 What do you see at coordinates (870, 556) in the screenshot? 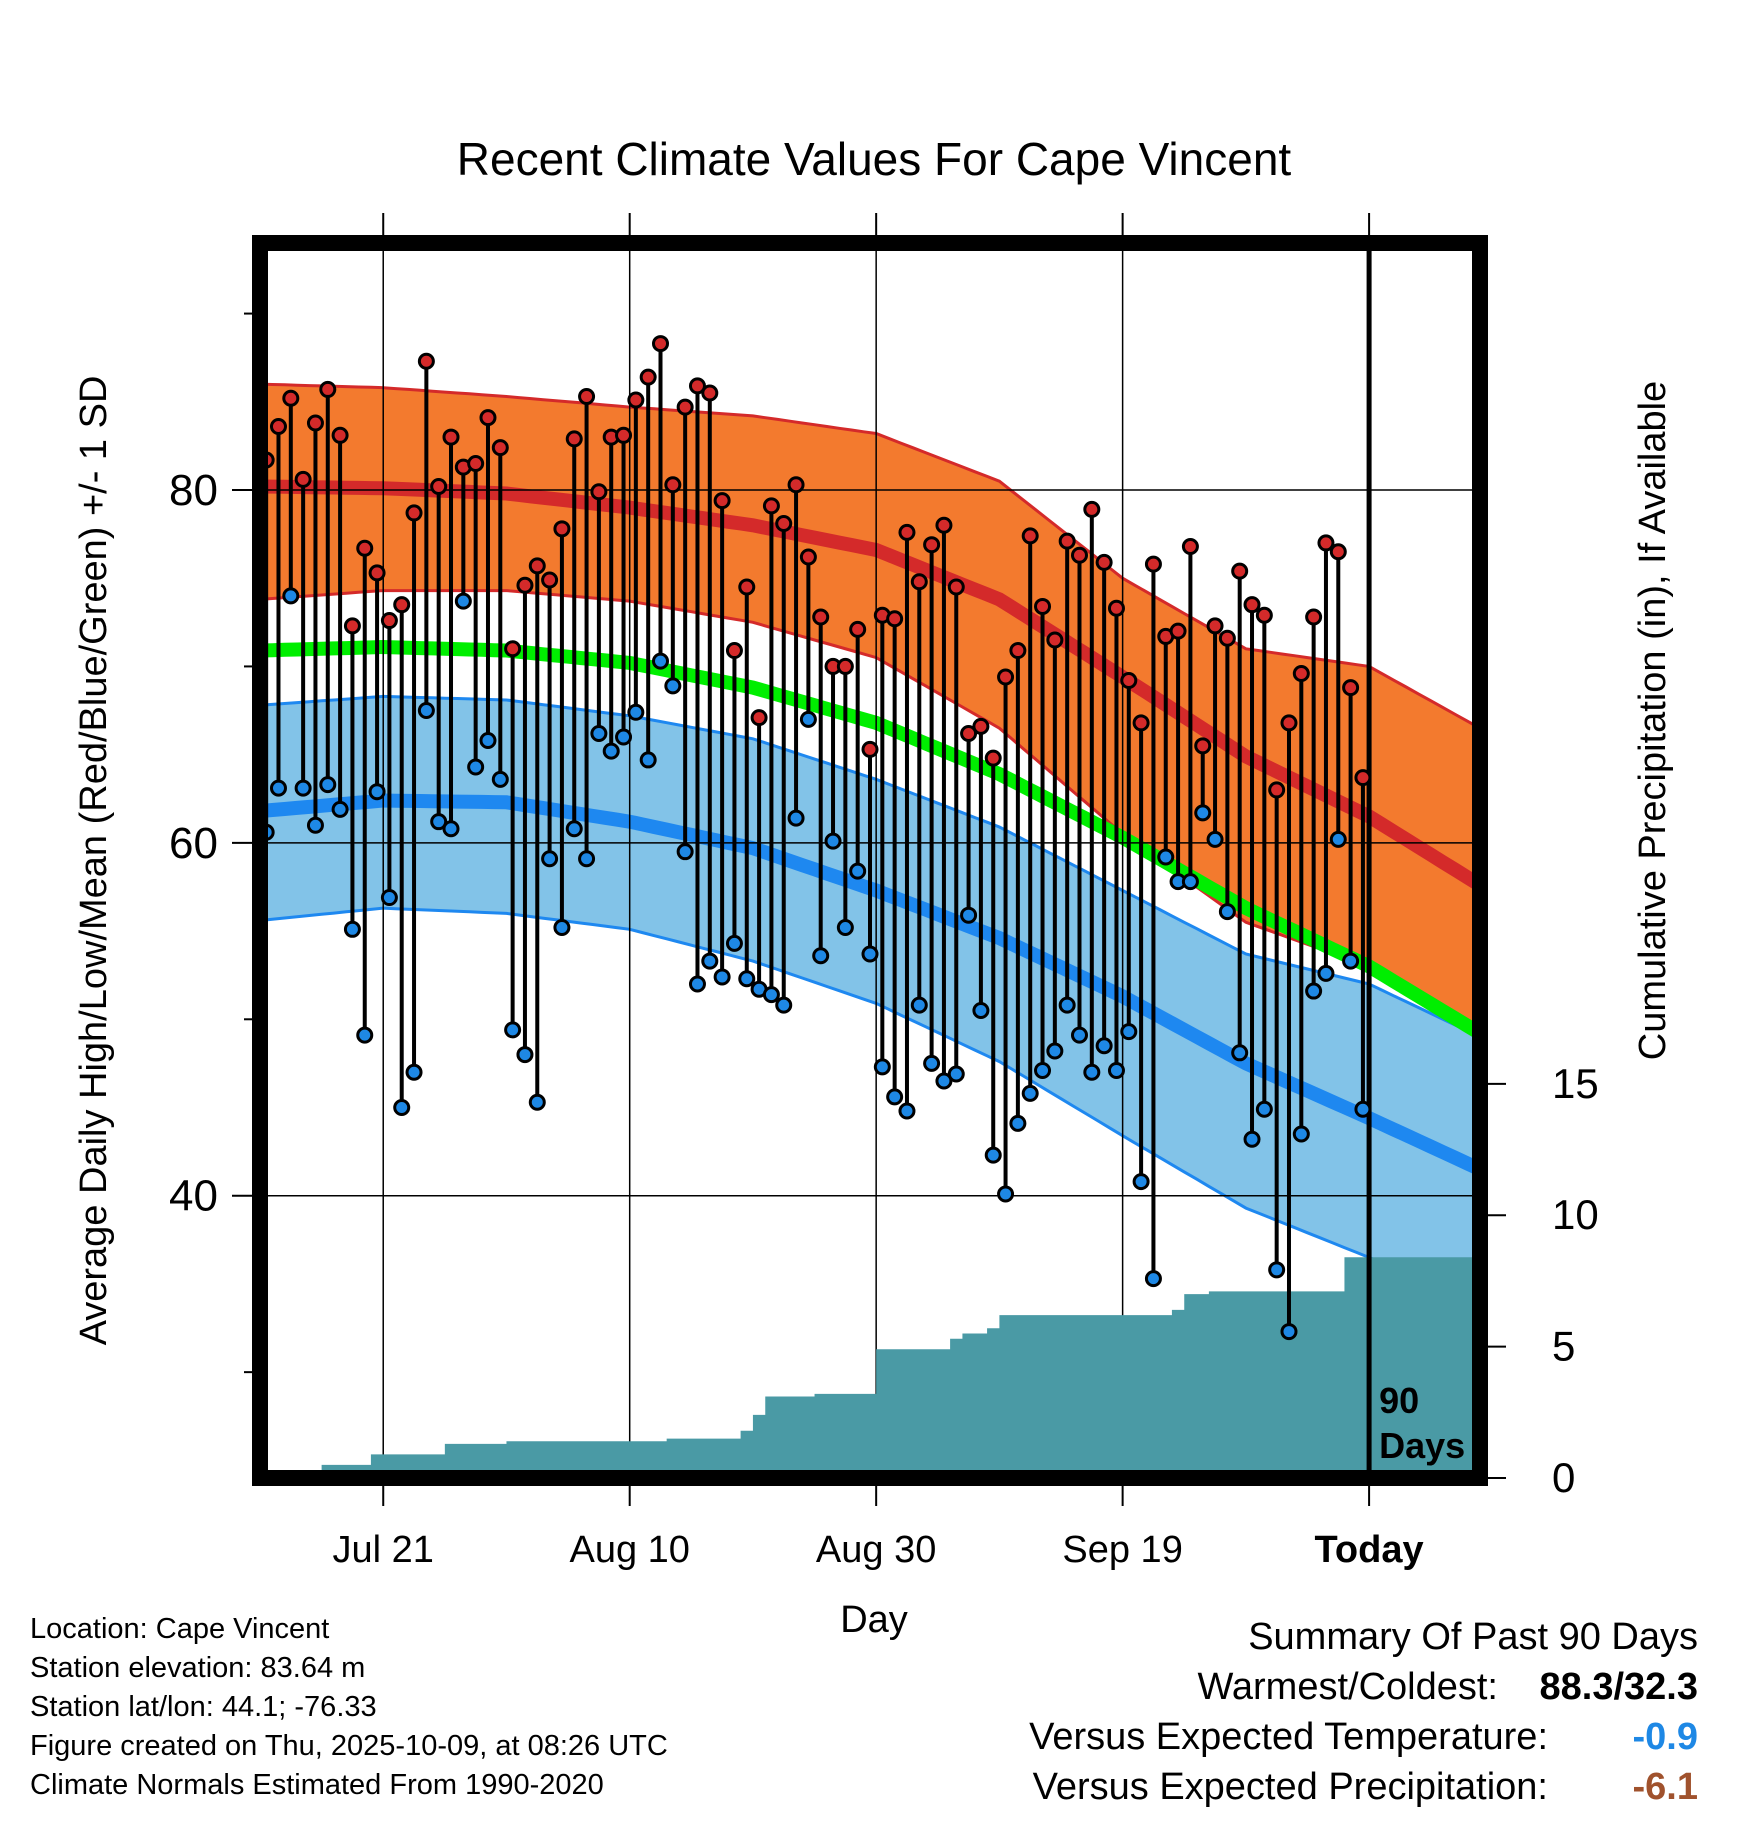
I see `high-normal-band-upper-edge` at bounding box center [870, 556].